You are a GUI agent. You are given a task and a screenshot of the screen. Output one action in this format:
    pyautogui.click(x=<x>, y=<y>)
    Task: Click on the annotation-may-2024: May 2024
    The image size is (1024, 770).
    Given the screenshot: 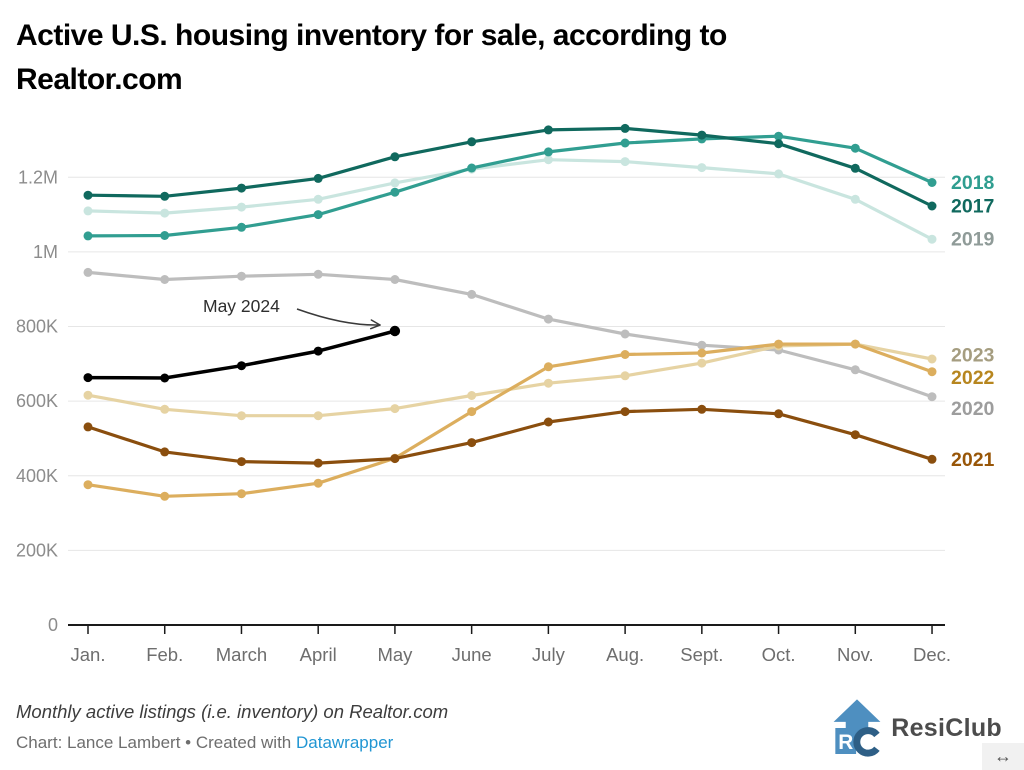 What is the action you would take?
    pyautogui.click(x=292, y=313)
    